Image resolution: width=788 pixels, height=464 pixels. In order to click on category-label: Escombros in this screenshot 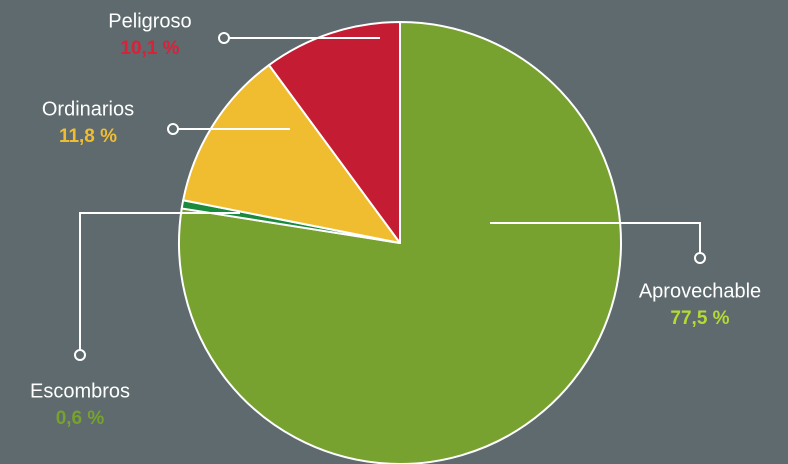, I will do `click(80, 391)`.